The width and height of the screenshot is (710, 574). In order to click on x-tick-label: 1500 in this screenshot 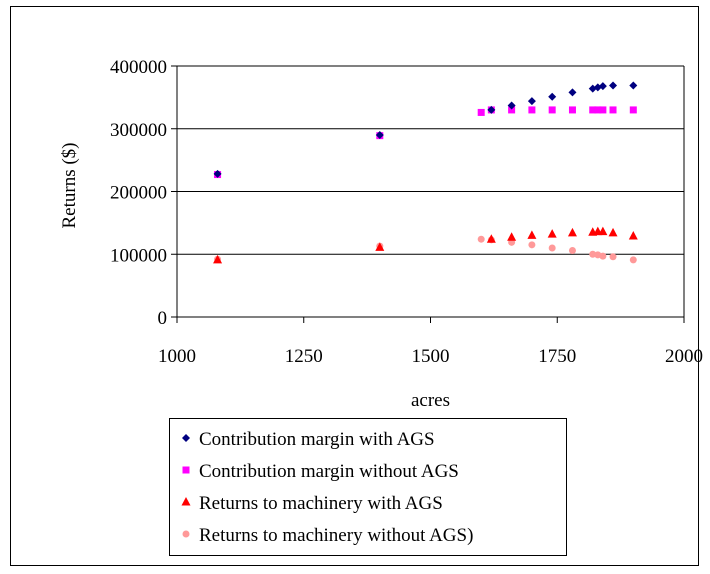, I will do `click(431, 356)`.